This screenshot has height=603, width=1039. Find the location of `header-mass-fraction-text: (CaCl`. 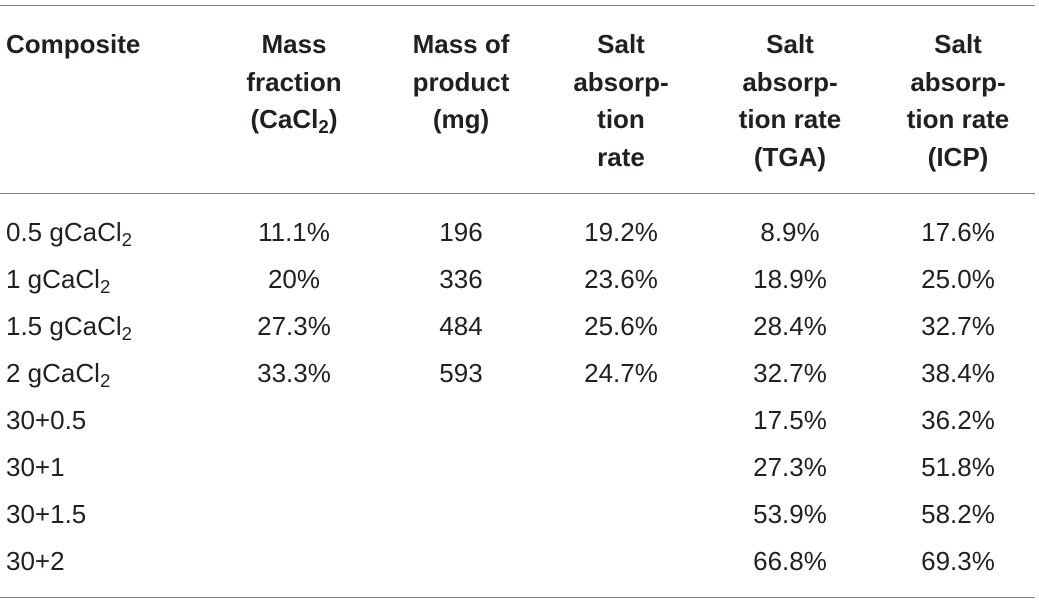

header-mass-fraction-text: (CaCl is located at coordinates (284, 119).